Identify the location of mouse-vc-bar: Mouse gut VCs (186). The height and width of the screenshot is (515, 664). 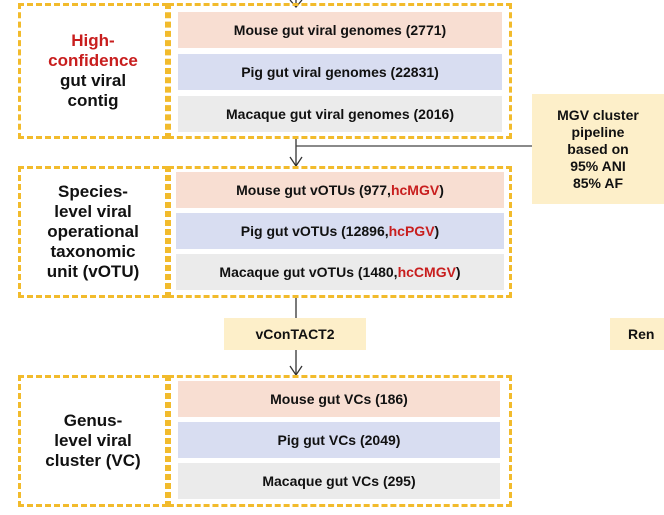
(339, 399).